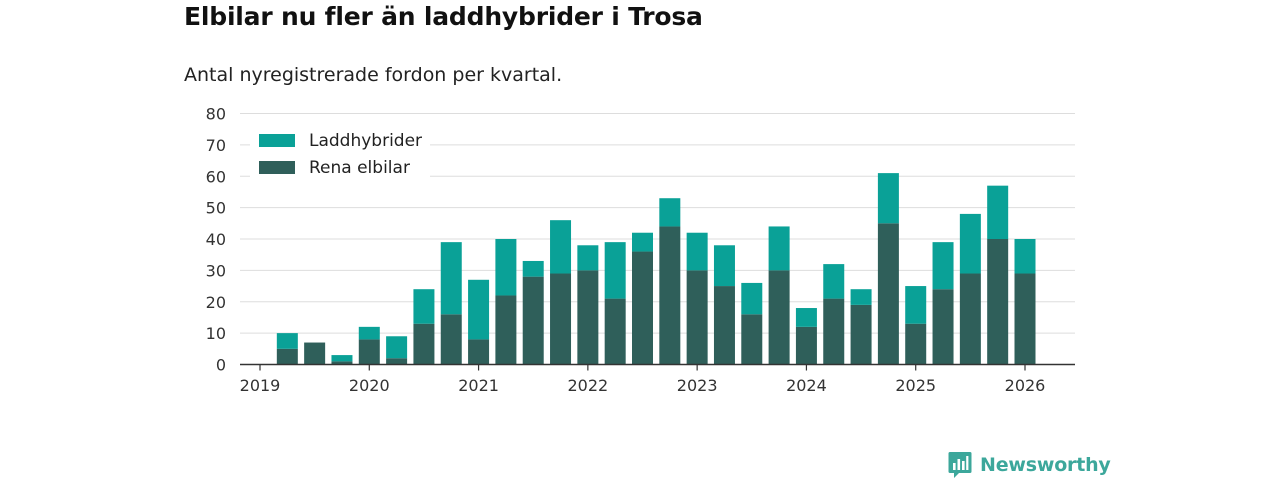  What do you see at coordinates (373, 75) in the screenshot?
I see `chart-subtitle: Antal nyregistrerade fordon per kvartal.` at bounding box center [373, 75].